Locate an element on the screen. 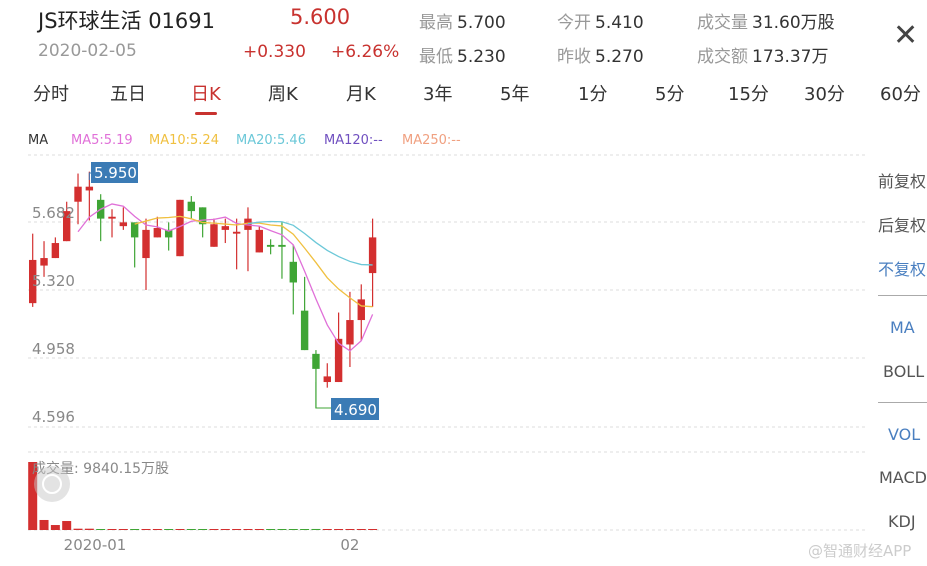  price-change: +0.330 is located at coordinates (274, 52).